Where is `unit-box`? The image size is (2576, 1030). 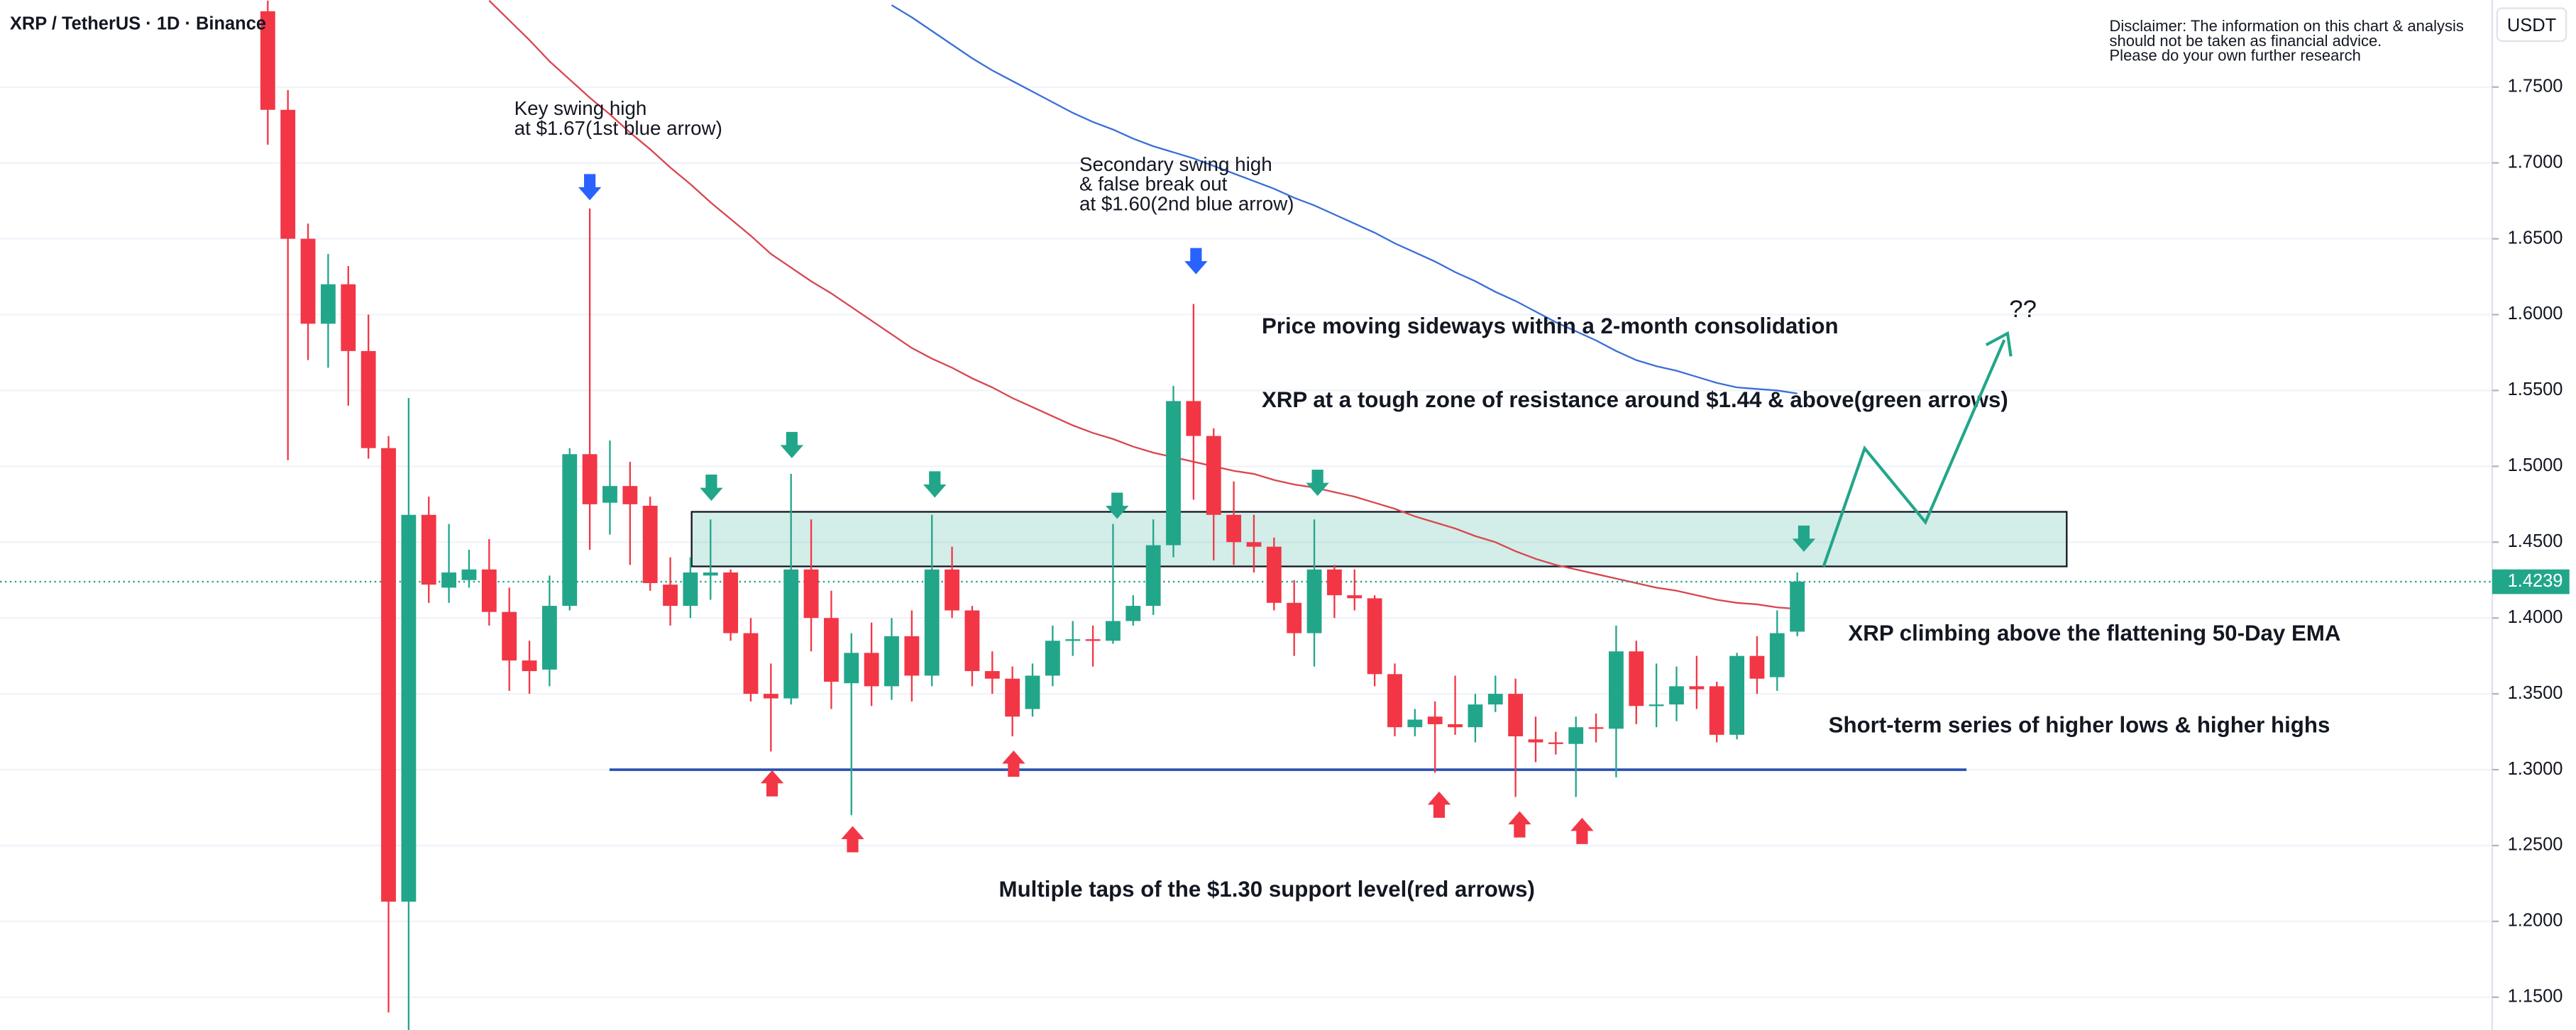 unit-box is located at coordinates (2531, 25).